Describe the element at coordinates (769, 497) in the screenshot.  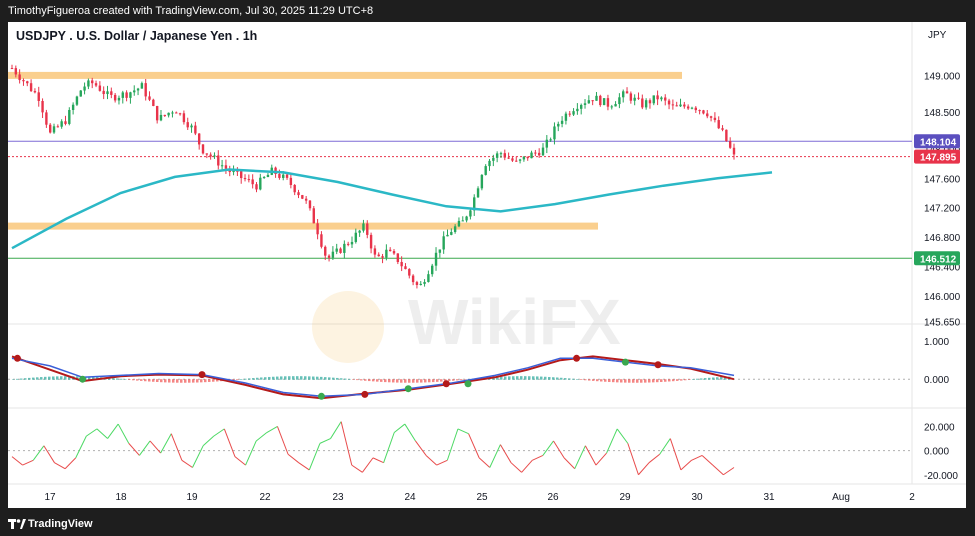
I see `x-tick-label: 31` at that location.